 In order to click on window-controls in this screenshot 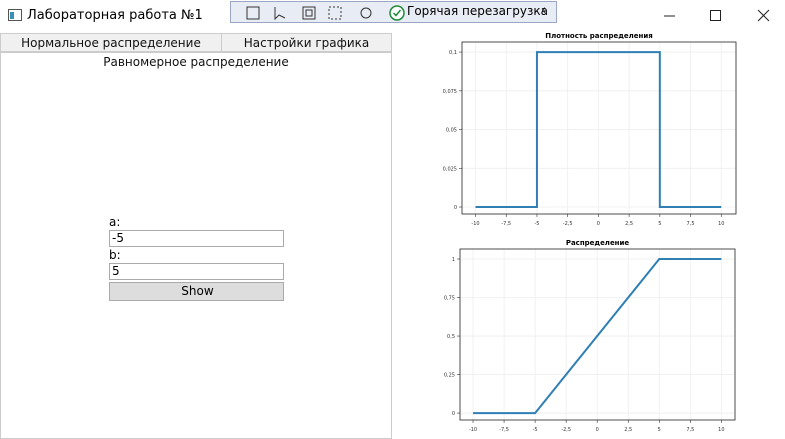, I will do `click(717, 16)`.